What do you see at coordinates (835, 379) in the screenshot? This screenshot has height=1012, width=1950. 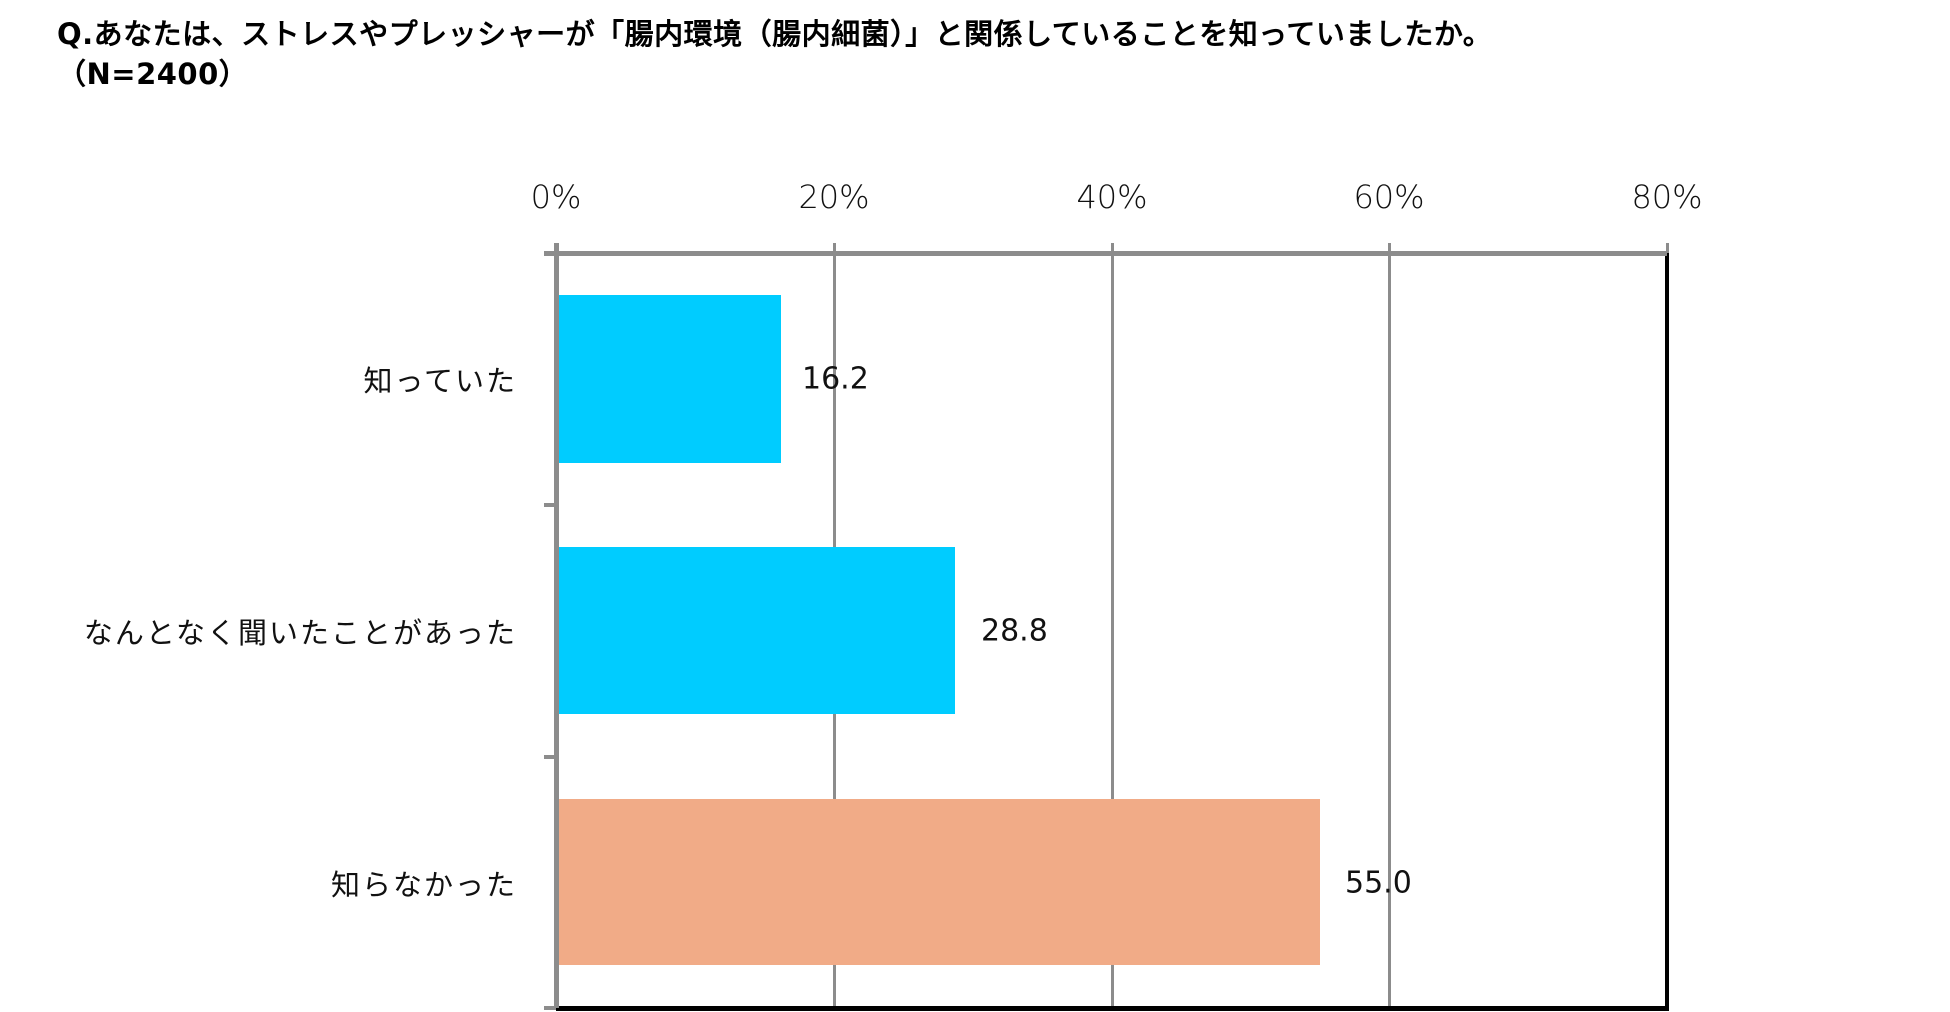 I see `value-label-knew: 16.2` at bounding box center [835, 379].